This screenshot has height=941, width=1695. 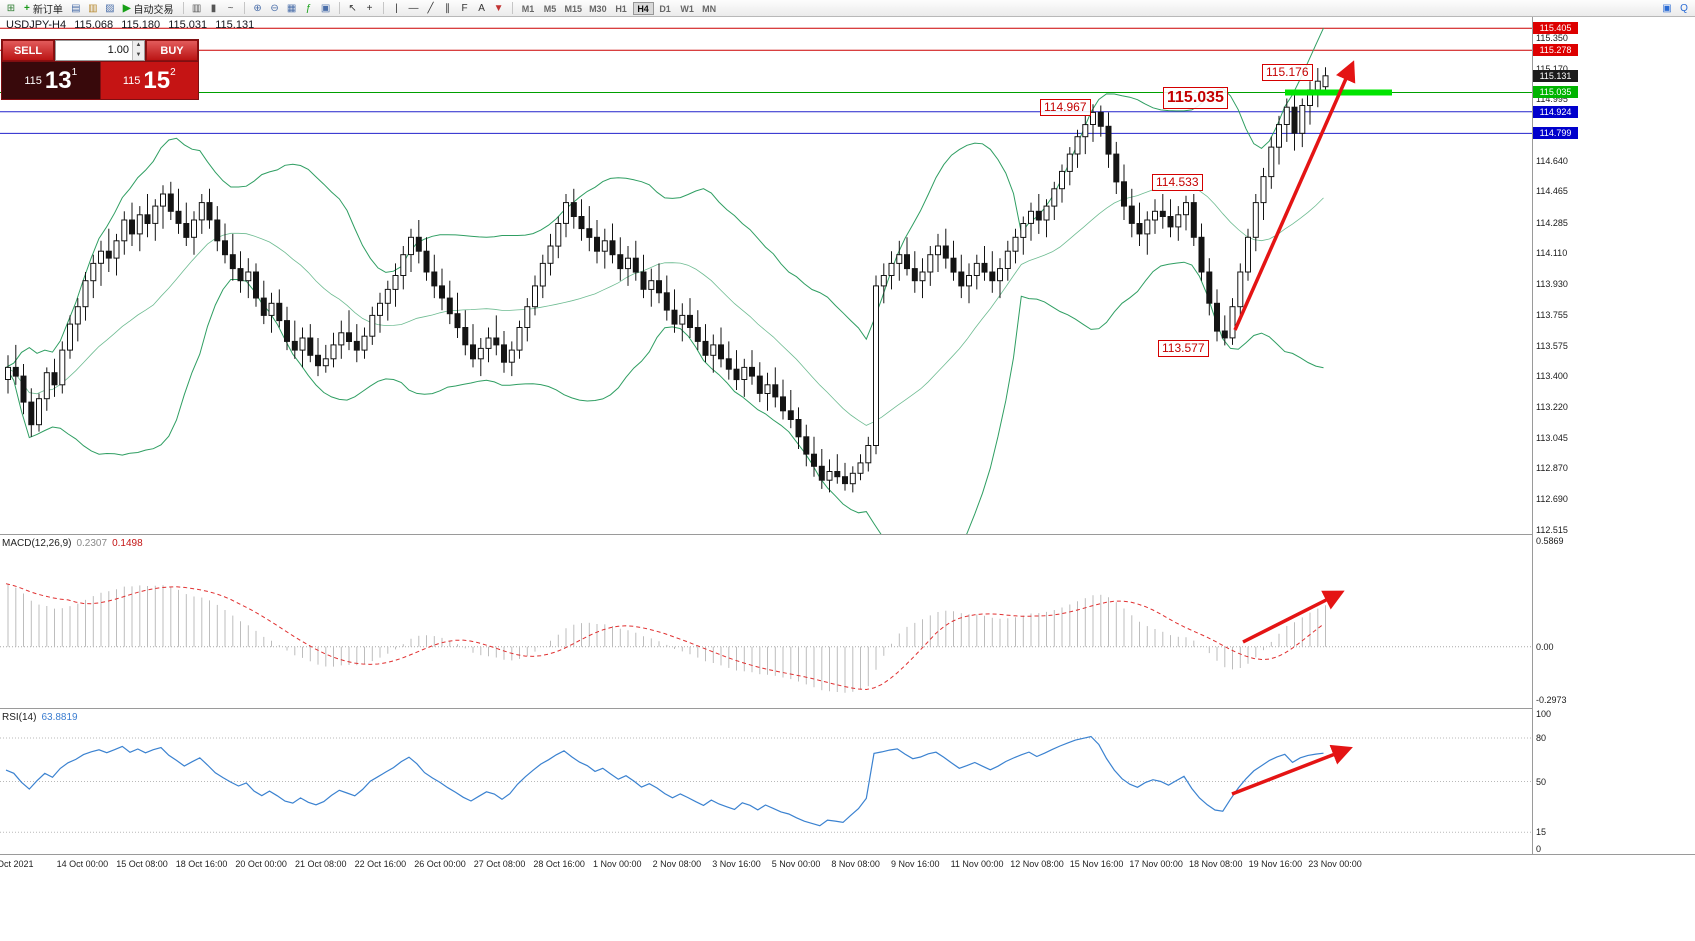 What do you see at coordinates (93, 8) in the screenshot?
I see `market-watch-icon: ▥` at bounding box center [93, 8].